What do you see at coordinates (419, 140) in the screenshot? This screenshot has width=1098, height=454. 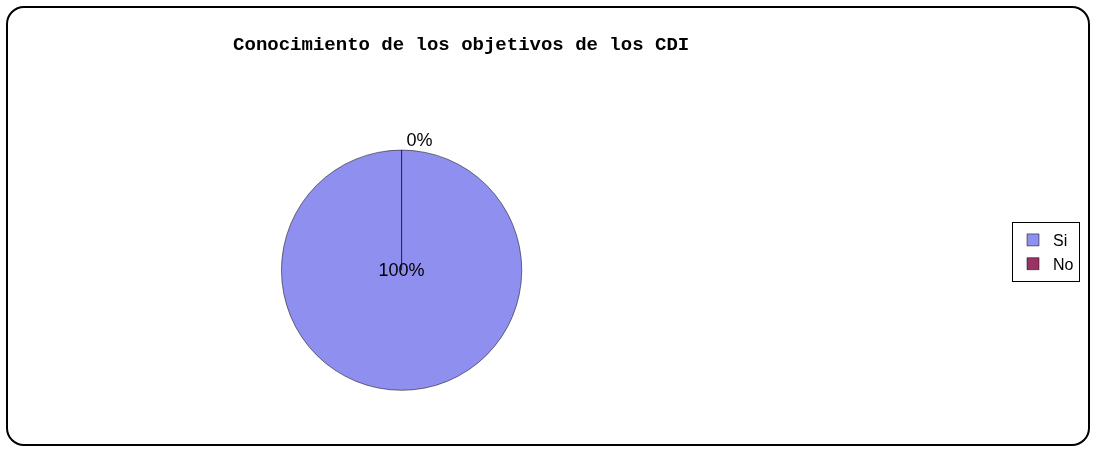 I see `text: 0%` at bounding box center [419, 140].